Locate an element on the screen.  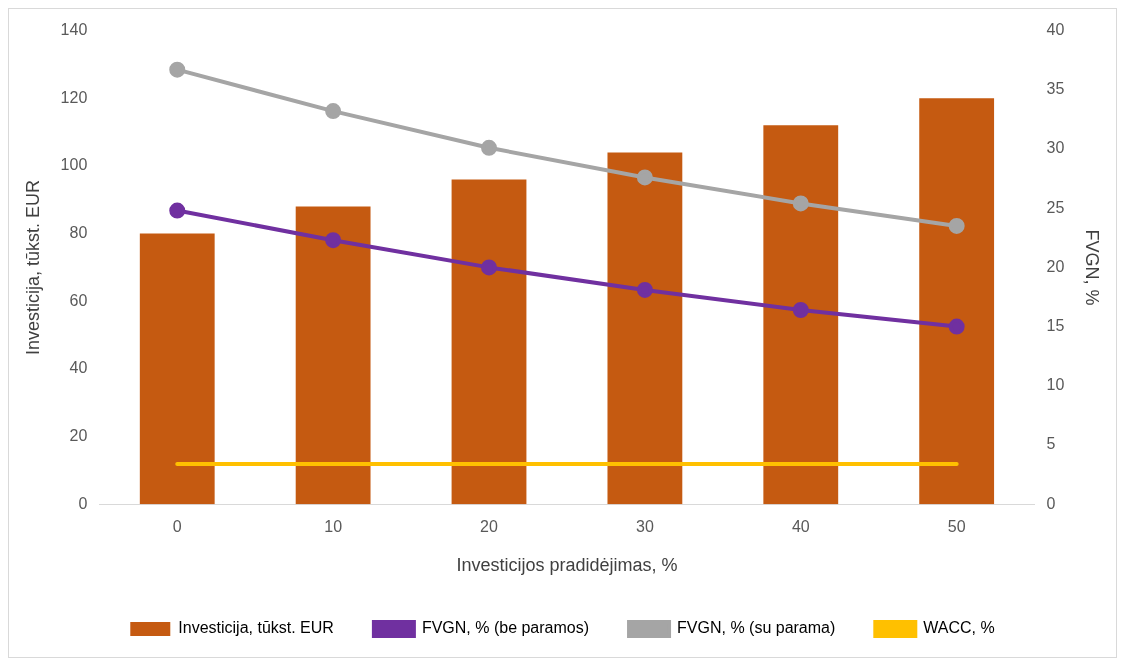
x-tick-label: 10 is located at coordinates (333, 527).